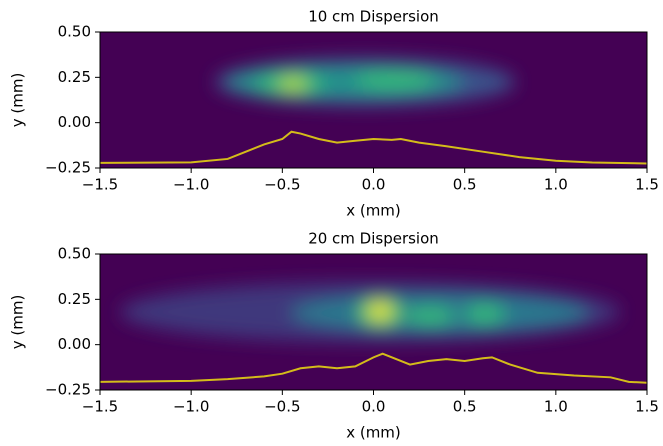 The width and height of the screenshot is (663, 446). I want to click on chart-title: 20 cm Dispersion, so click(373, 239).